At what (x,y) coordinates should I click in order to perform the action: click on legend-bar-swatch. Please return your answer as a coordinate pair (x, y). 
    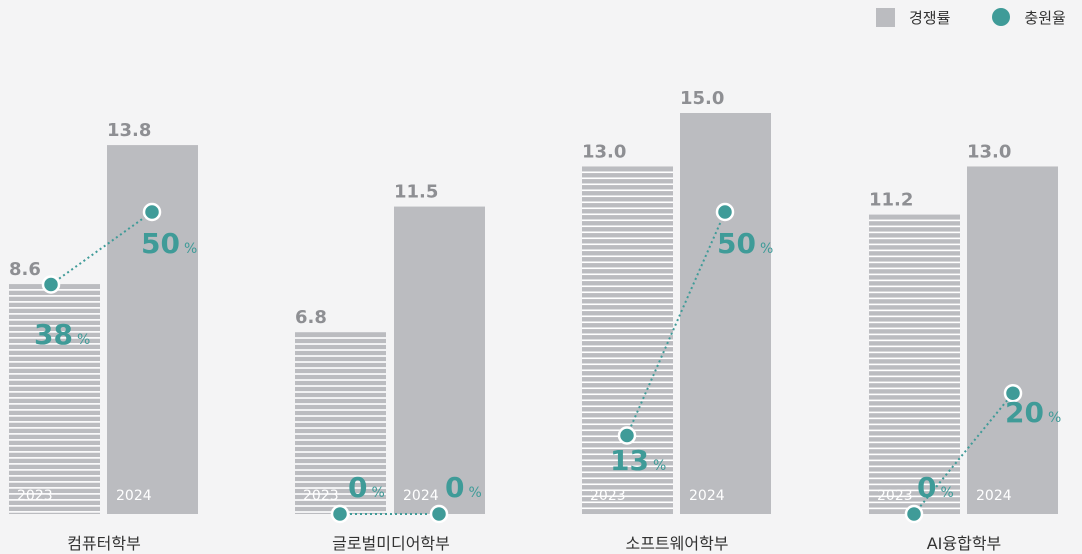
    Looking at the image, I should click on (885, 17).